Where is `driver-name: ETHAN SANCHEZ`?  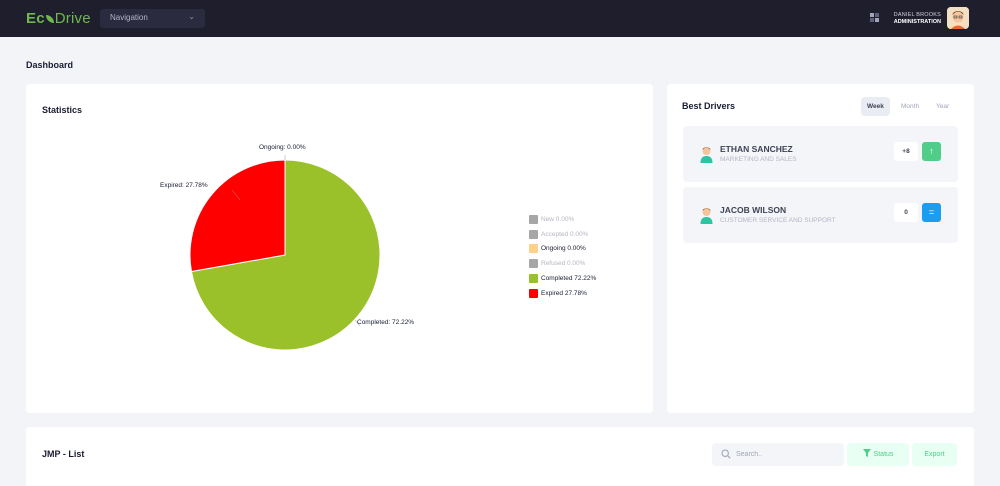 driver-name: ETHAN SANCHEZ is located at coordinates (756, 149).